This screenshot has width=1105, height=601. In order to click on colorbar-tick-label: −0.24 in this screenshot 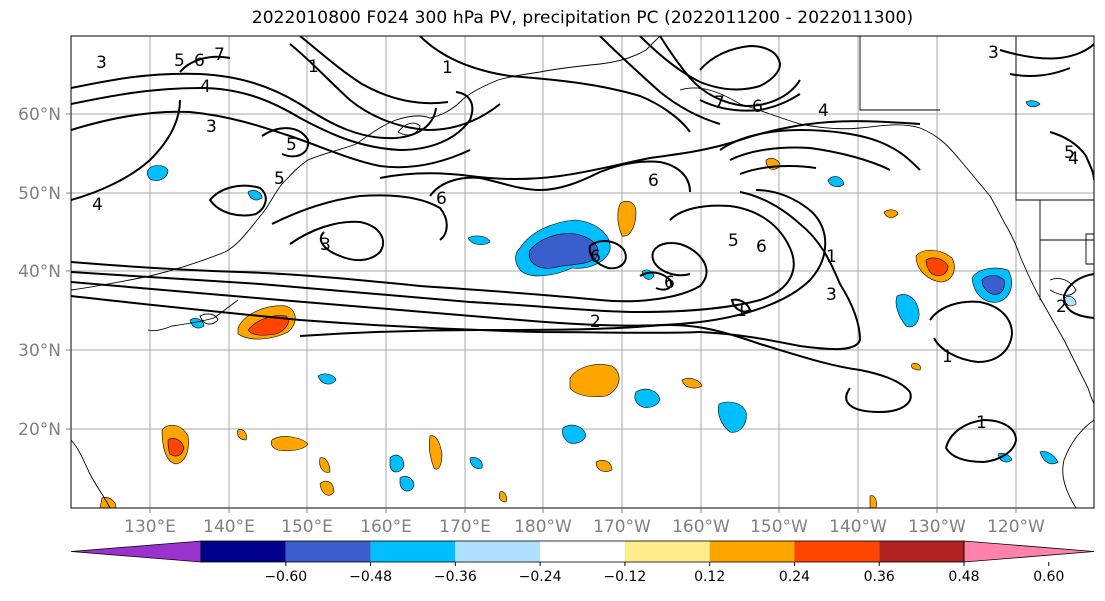, I will do `click(540, 577)`.